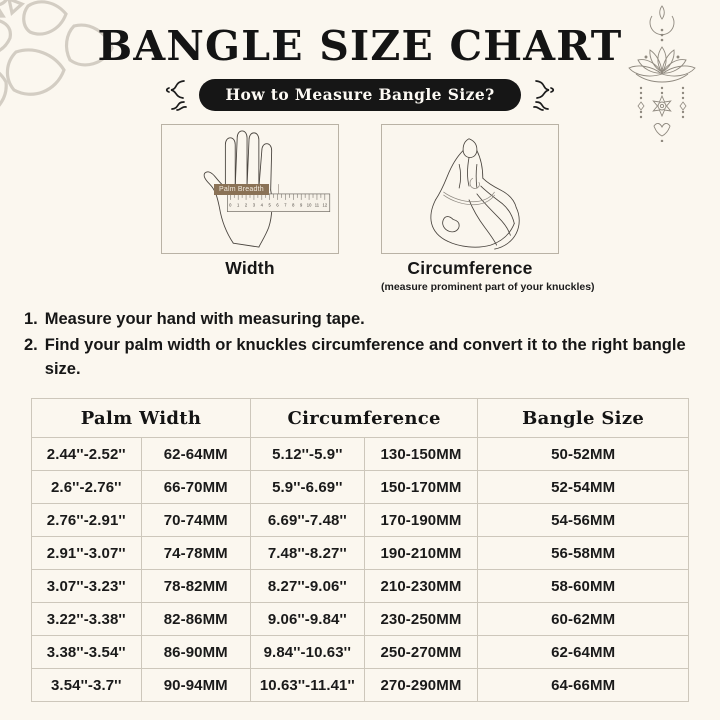 Image resolution: width=720 pixels, height=720 pixels. I want to click on cell-bangle-size: 56-58MM, so click(583, 553).